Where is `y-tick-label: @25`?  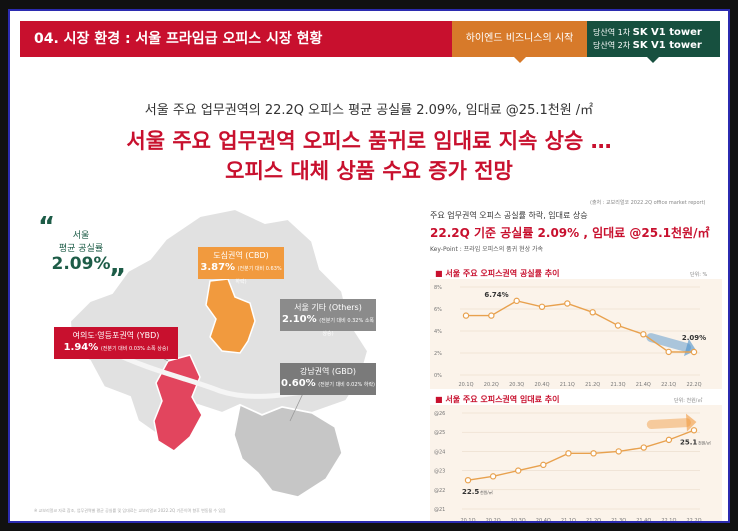
y-tick-label: @25 is located at coordinates (439, 433).